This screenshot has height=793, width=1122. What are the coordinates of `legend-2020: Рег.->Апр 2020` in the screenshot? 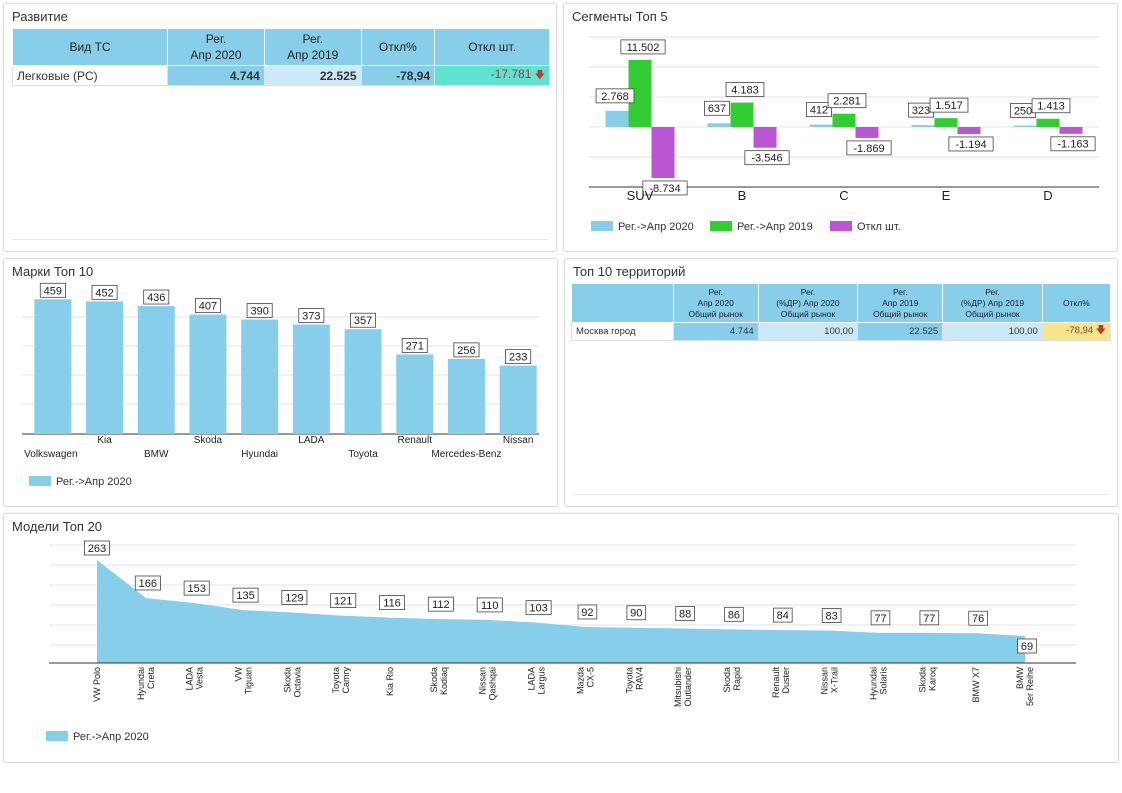 It's located at (94, 482).